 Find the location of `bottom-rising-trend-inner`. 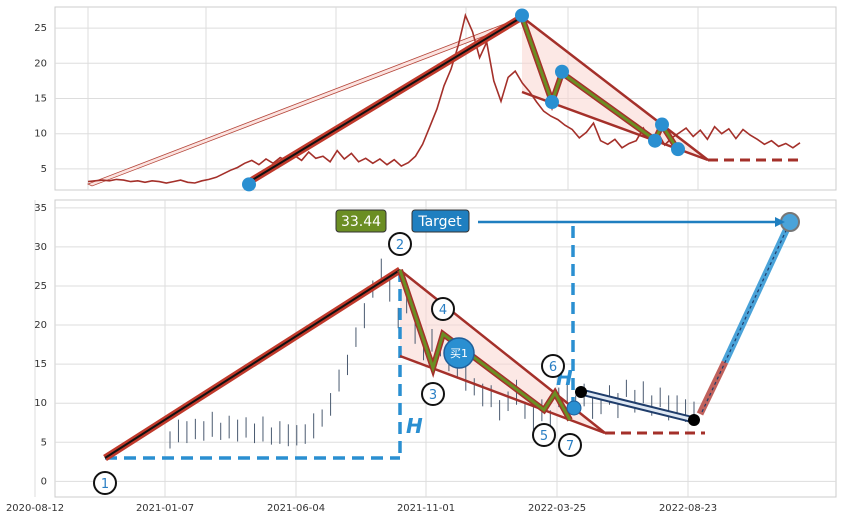

bottom-rising-trend-inner is located at coordinates (252, 364).